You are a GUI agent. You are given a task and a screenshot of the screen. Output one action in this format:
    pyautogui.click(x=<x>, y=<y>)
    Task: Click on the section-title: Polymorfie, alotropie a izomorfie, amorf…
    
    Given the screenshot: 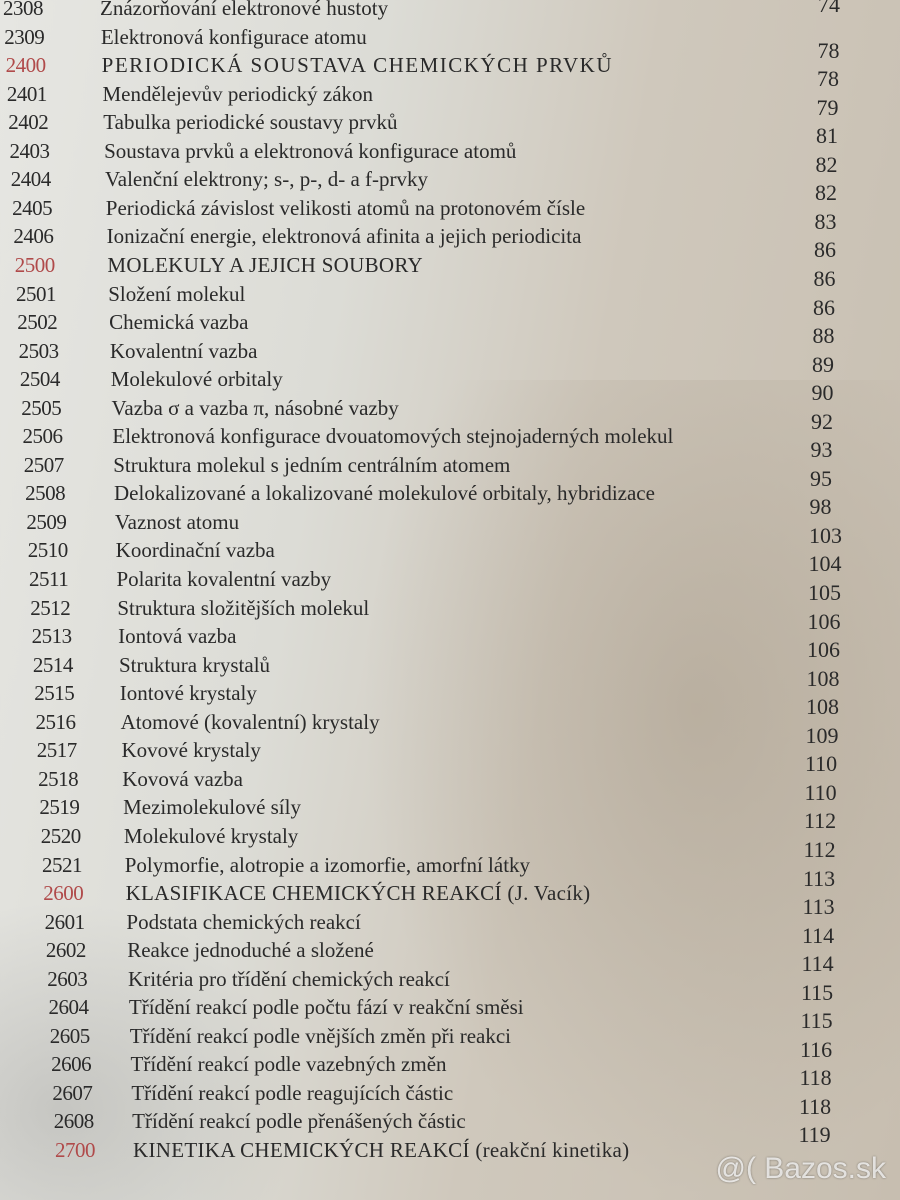 What is the action you would take?
    pyautogui.click(x=327, y=864)
    